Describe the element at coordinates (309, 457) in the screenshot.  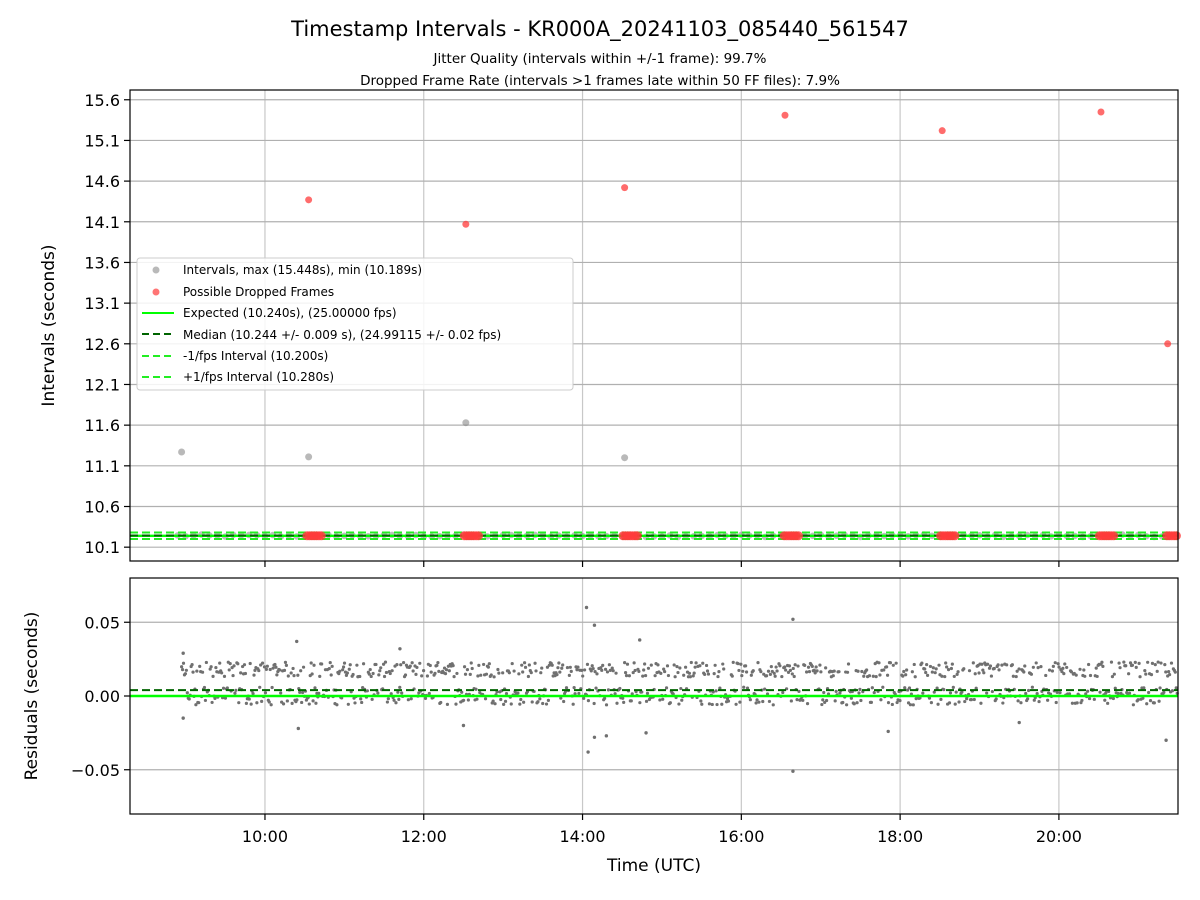
I see `interval-point` at that location.